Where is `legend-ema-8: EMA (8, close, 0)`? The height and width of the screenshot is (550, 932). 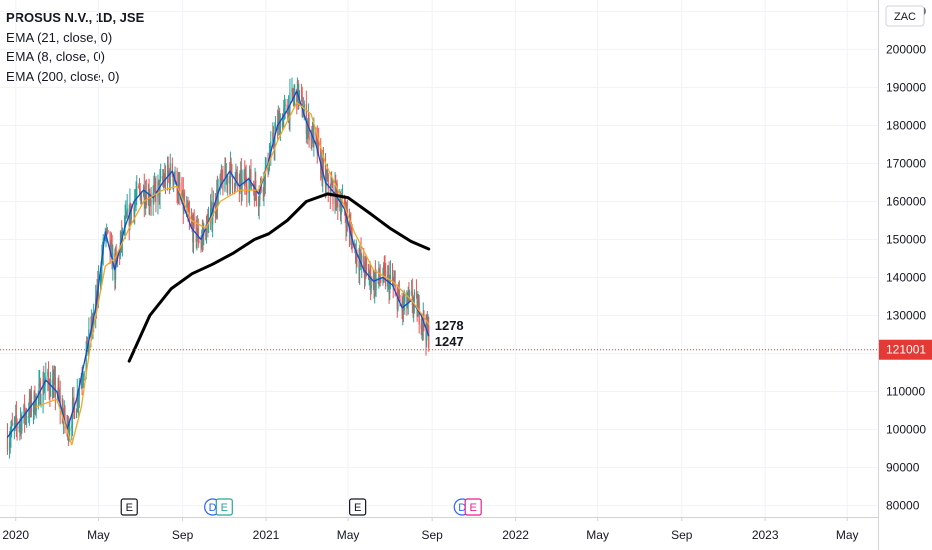
legend-ema-8: EMA (8, close, 0) is located at coordinates (55, 56).